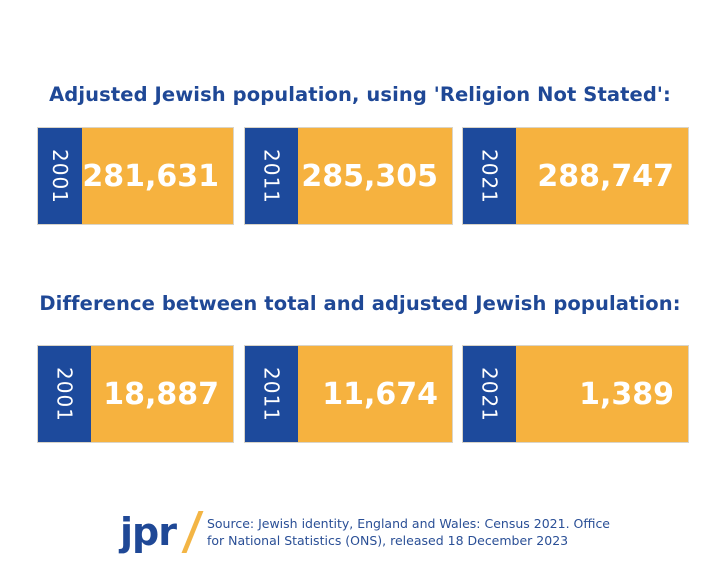  I want to click on stat-box: 2011 11,674, so click(348, 394).